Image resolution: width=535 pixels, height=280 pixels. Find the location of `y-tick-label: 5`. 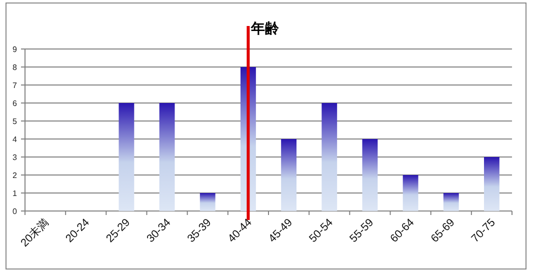

y-tick-label: 5 is located at coordinates (15, 121).